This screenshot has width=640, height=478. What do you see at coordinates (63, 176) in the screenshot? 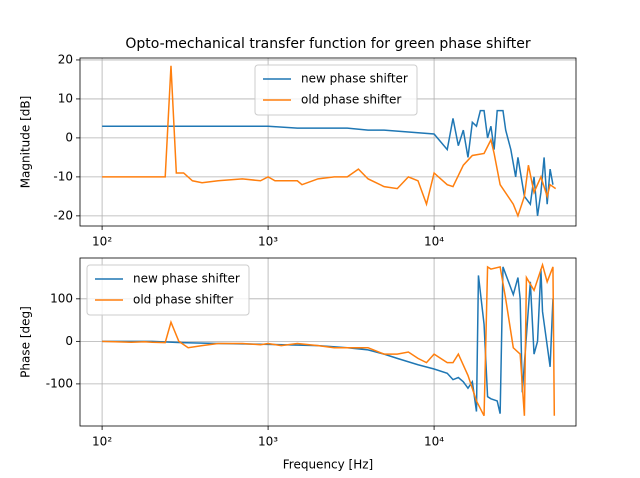
I see `y-tick-label: -10` at bounding box center [63, 176].